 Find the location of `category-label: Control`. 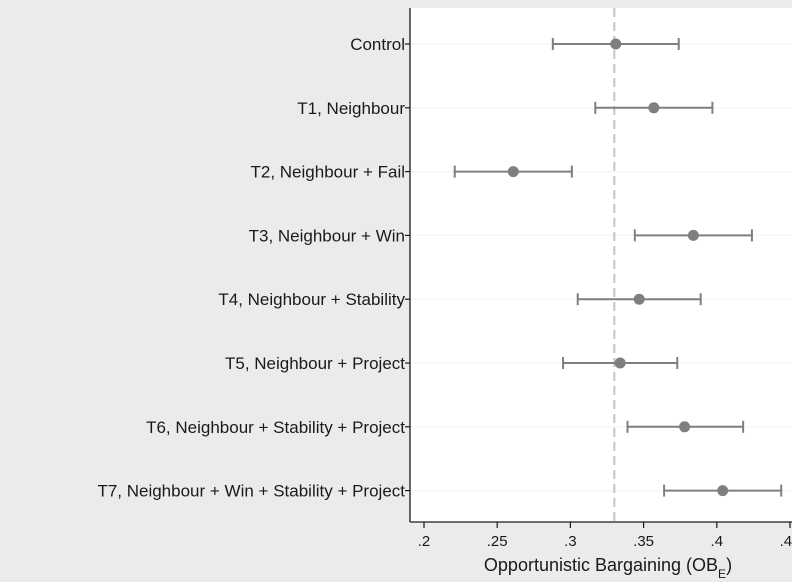

category-label: Control is located at coordinates (377, 44).